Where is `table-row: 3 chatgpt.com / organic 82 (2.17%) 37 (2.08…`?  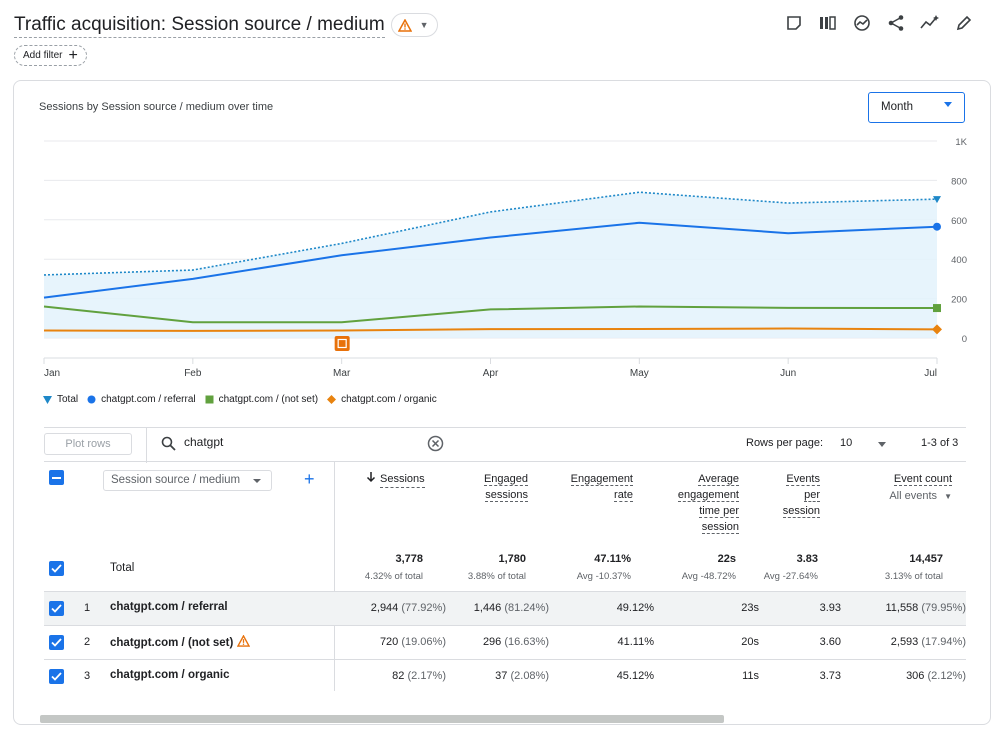
table-row: 3 chatgpt.com / organic 82 (2.17%) 37 (2.08… is located at coordinates (505, 676).